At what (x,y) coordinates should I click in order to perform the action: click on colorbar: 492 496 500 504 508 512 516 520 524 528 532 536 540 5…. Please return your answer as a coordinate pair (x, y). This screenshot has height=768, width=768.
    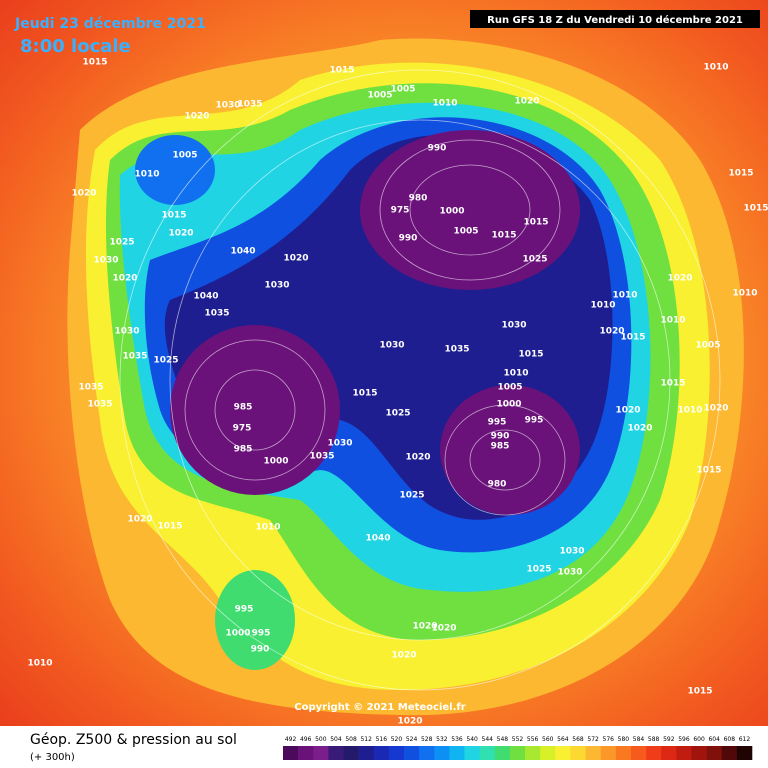
    Looking at the image, I should click on (518, 748).